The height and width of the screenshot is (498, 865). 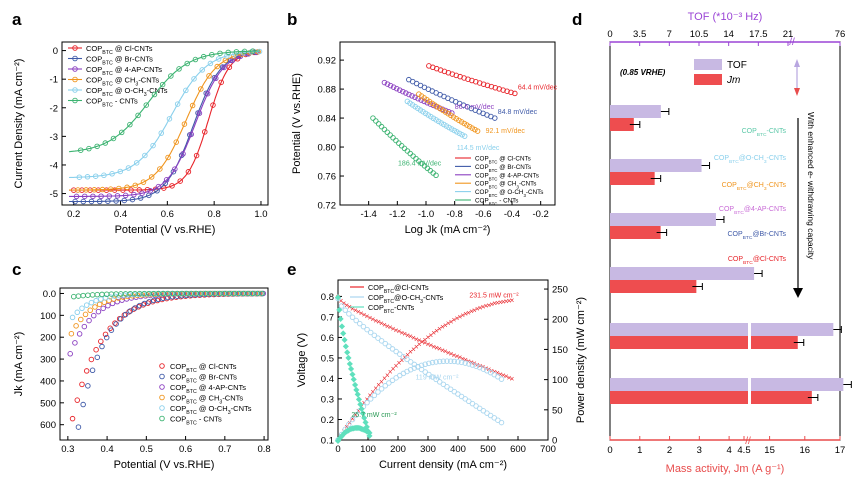 I want to click on a-ylabel: Current Density (mA cm⁻²), so click(x=19, y=124).